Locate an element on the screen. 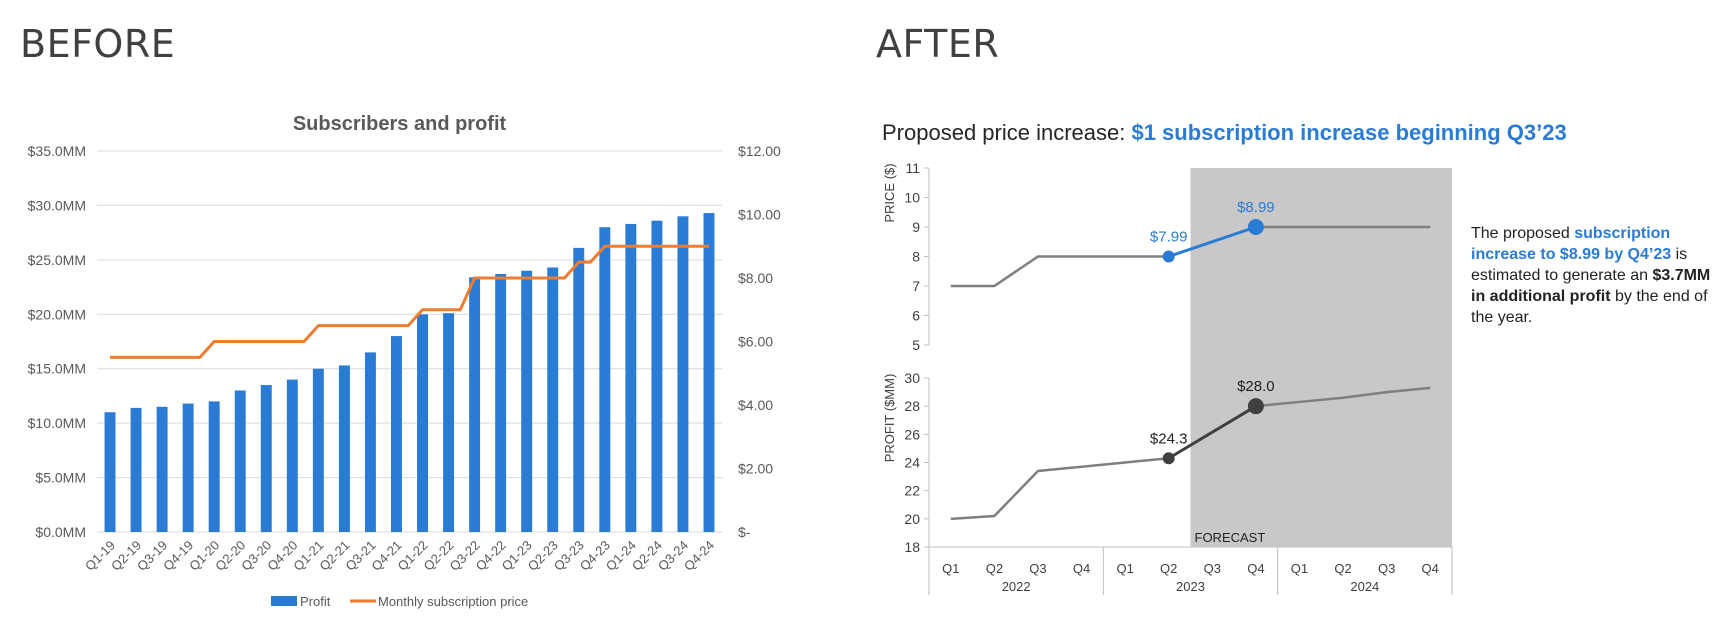 The width and height of the screenshot is (1716, 642). profit-y-tick-label: 22 is located at coordinates (912, 491).